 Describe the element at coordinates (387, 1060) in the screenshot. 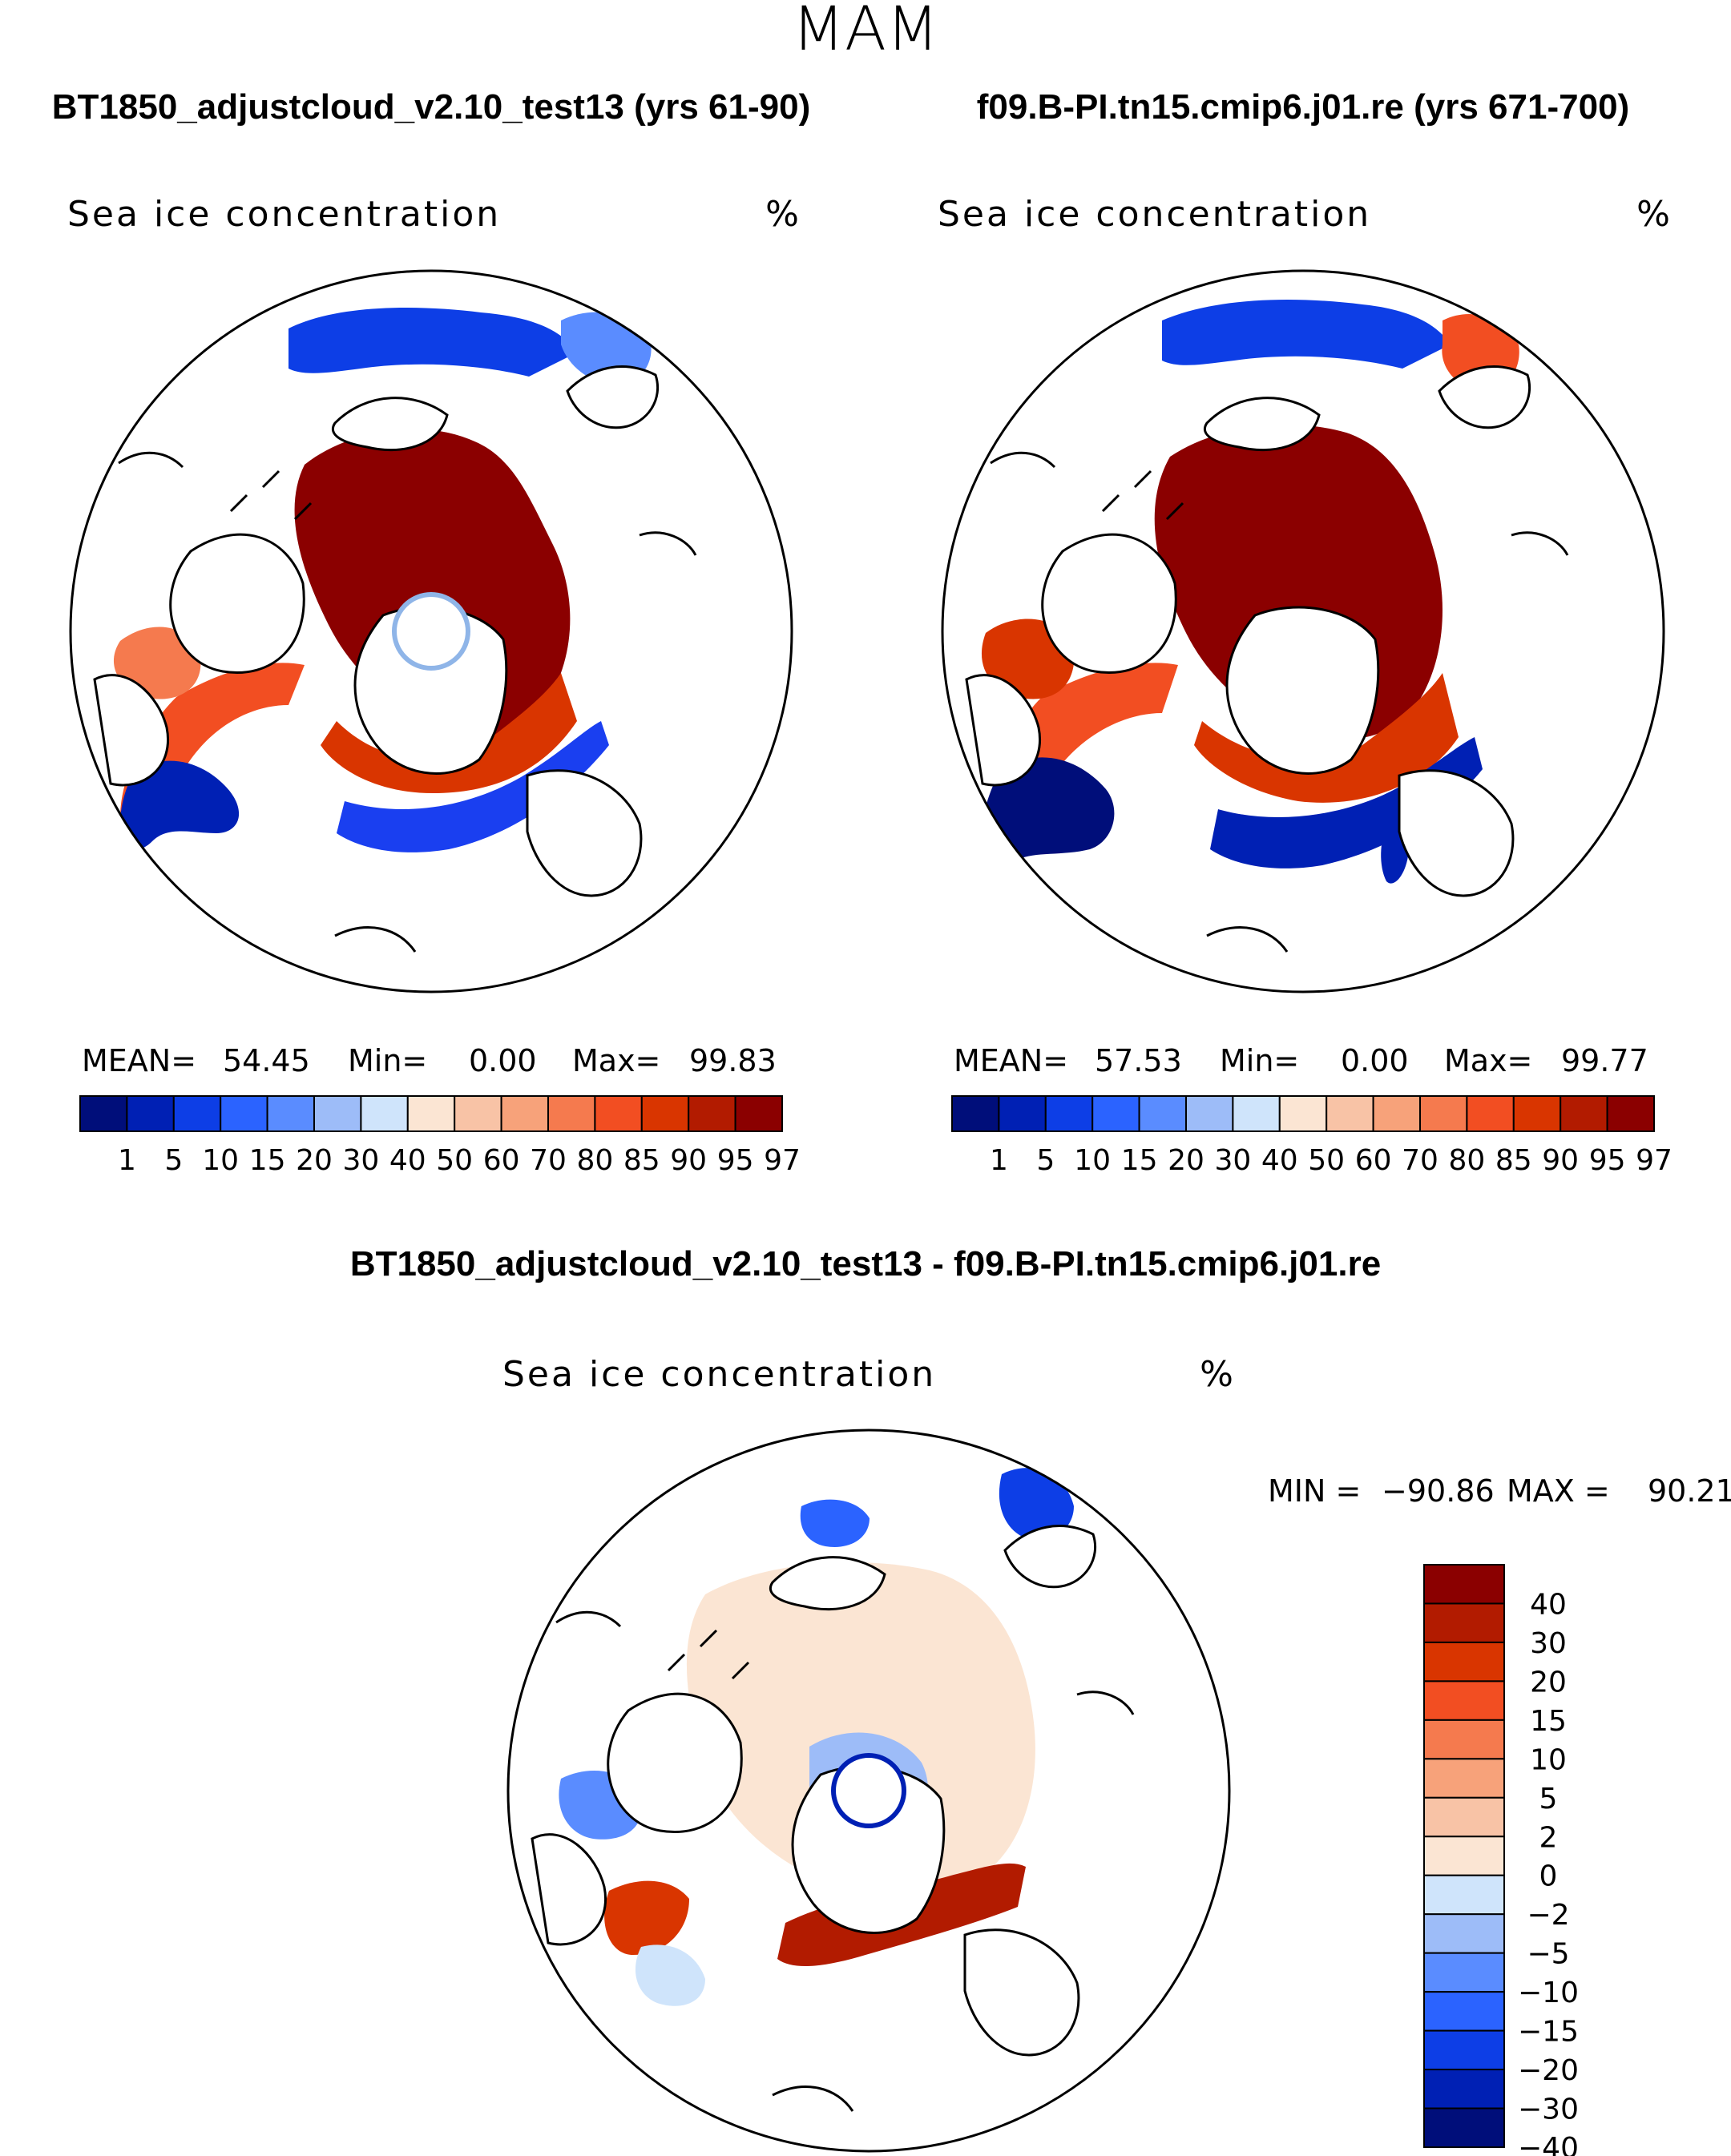

I see `left-min-label: Min=` at that location.